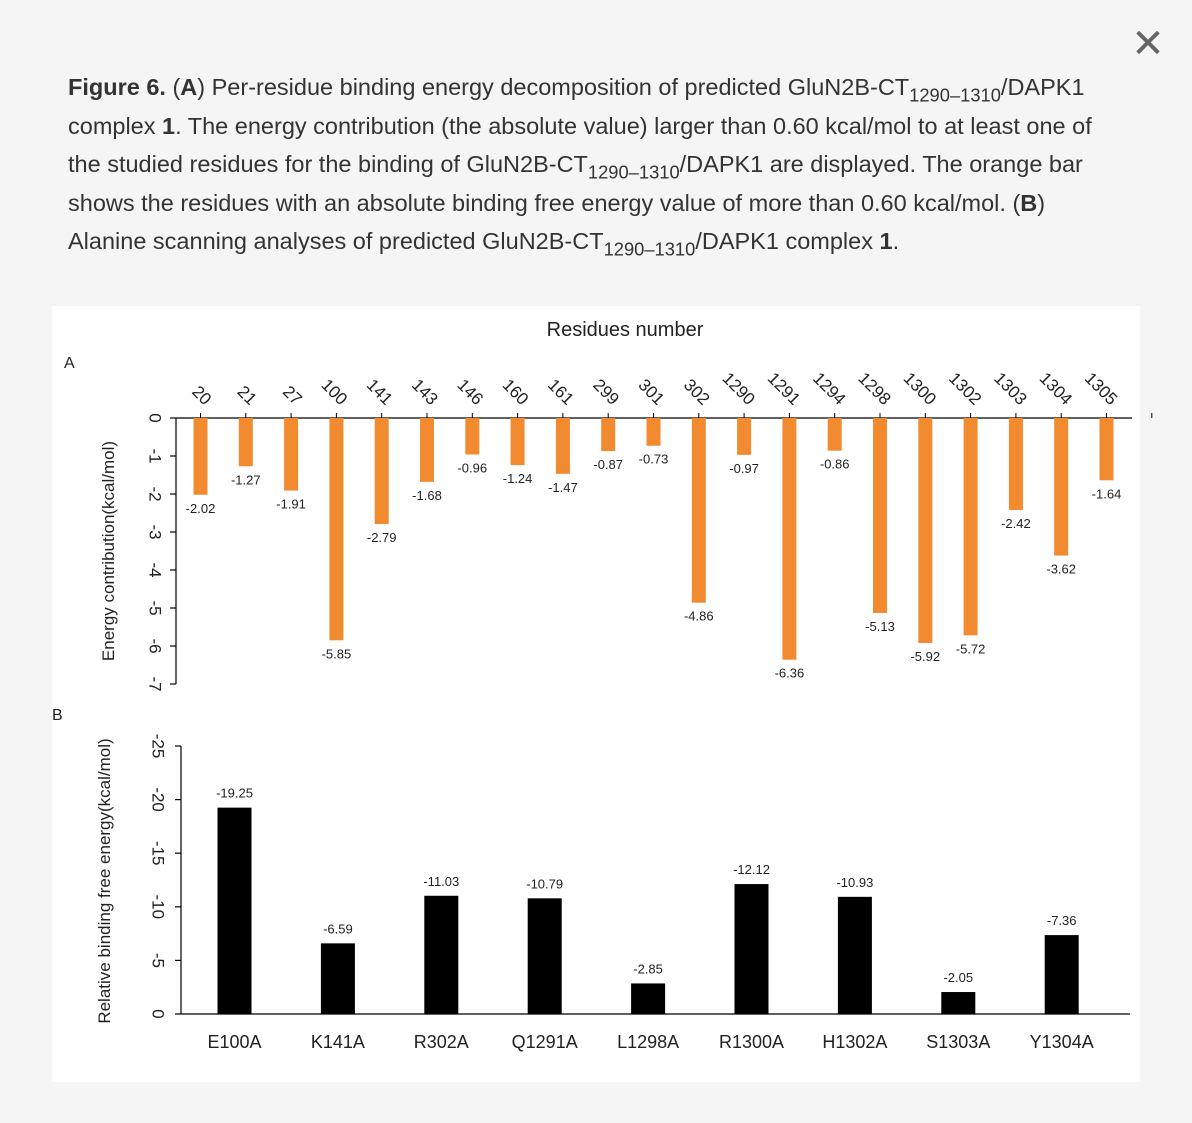 This screenshot has width=1192, height=1123. Describe the element at coordinates (854, 882) in the screenshot. I see `data-label: -10.93` at that location.